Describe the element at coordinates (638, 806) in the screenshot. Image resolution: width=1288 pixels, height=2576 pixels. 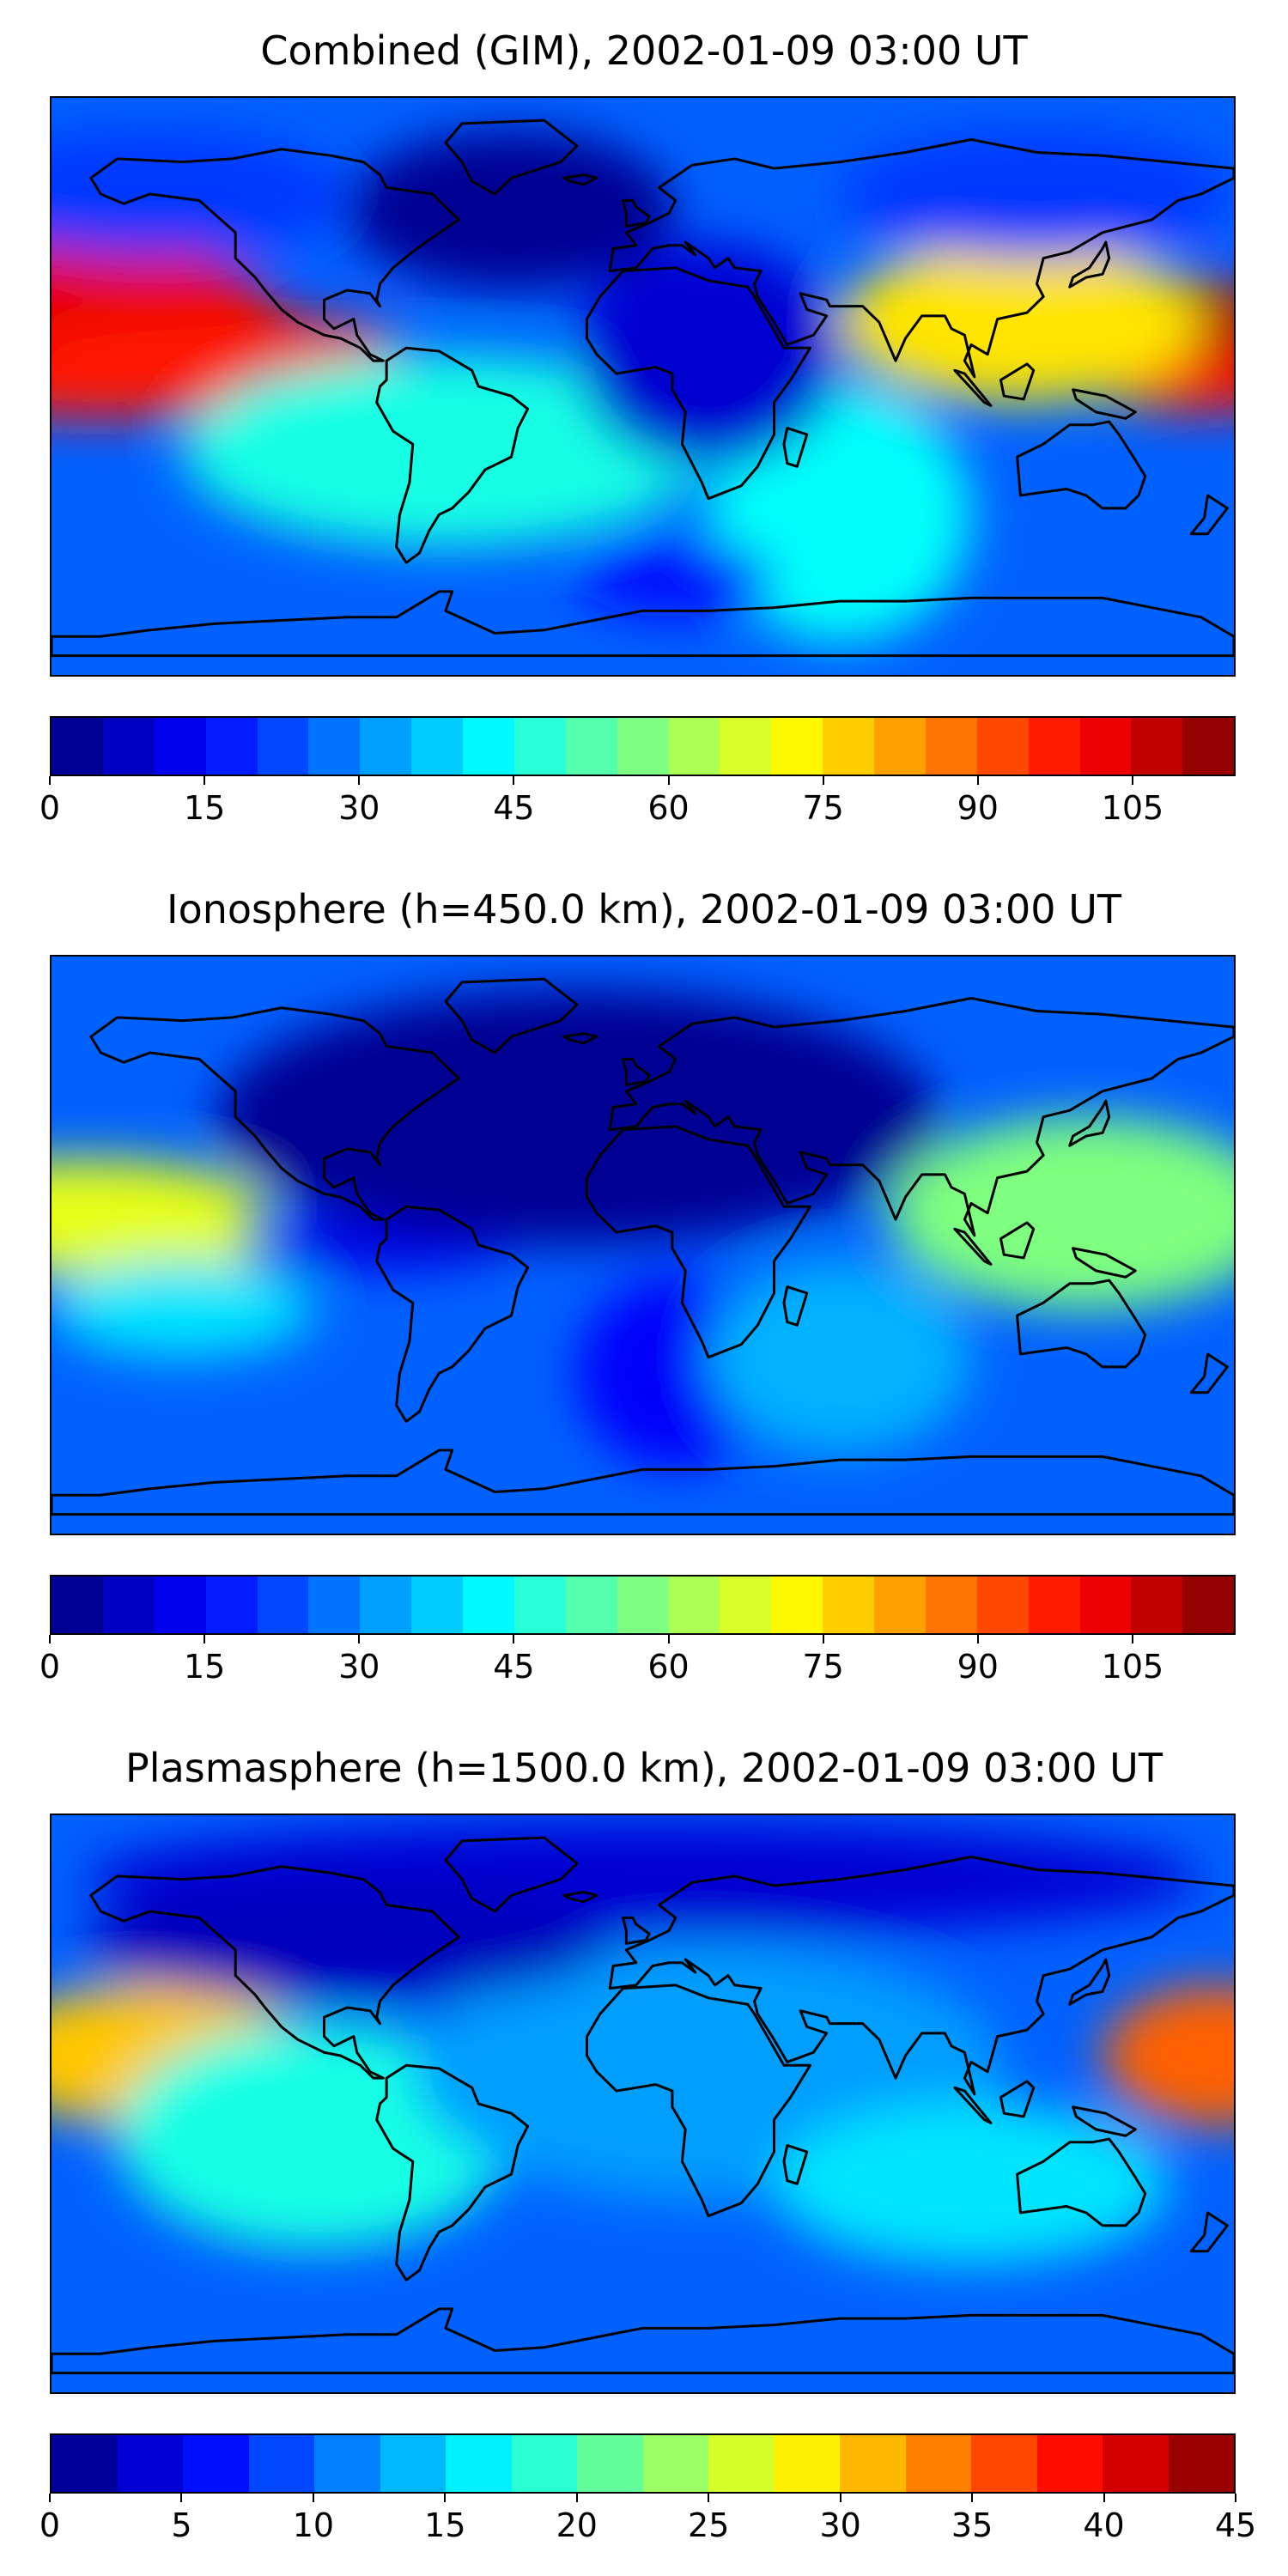
I see `colorbar-ticks: 0 15 30 45 60 75 90 105` at that location.